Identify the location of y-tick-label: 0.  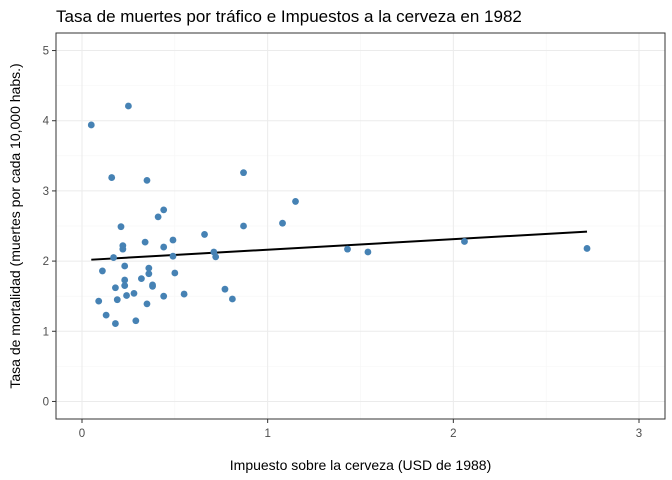
(46, 402).